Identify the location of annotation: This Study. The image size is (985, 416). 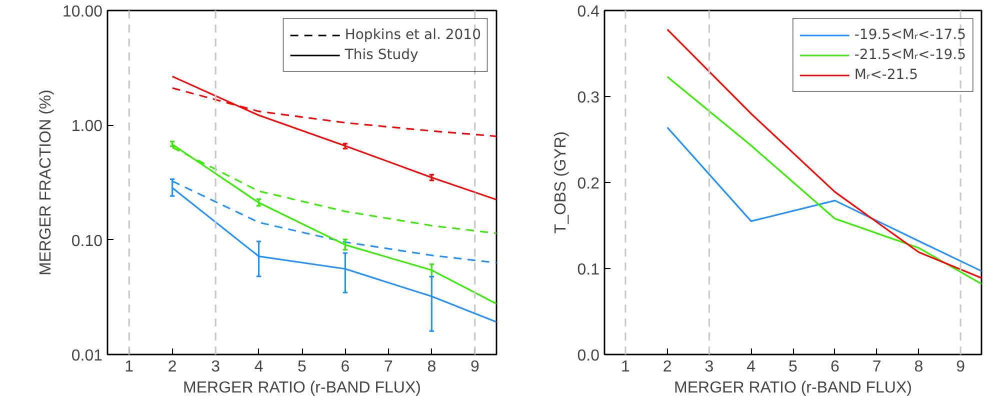
(381, 55).